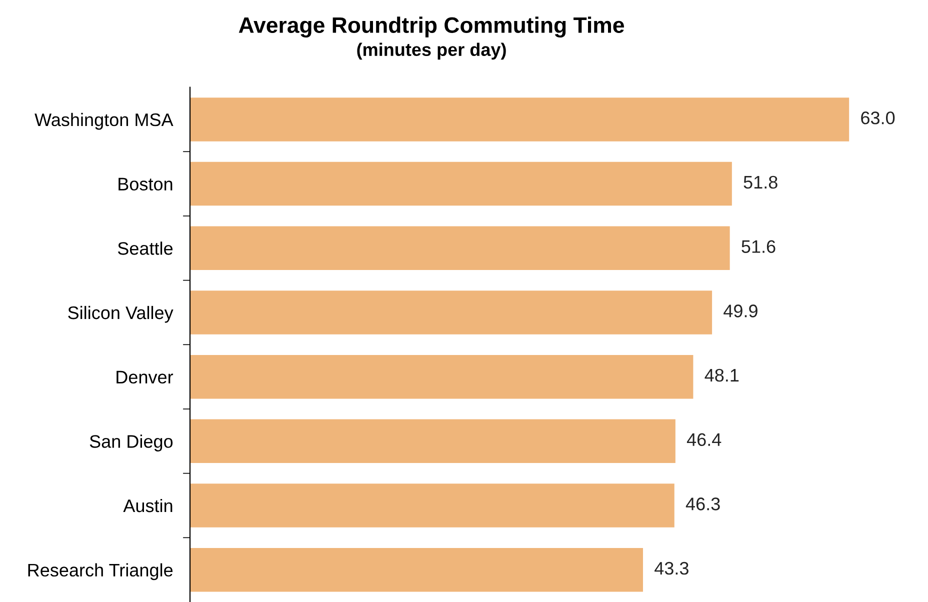  I want to click on y-tick-label: Research Triangle, so click(100, 571).